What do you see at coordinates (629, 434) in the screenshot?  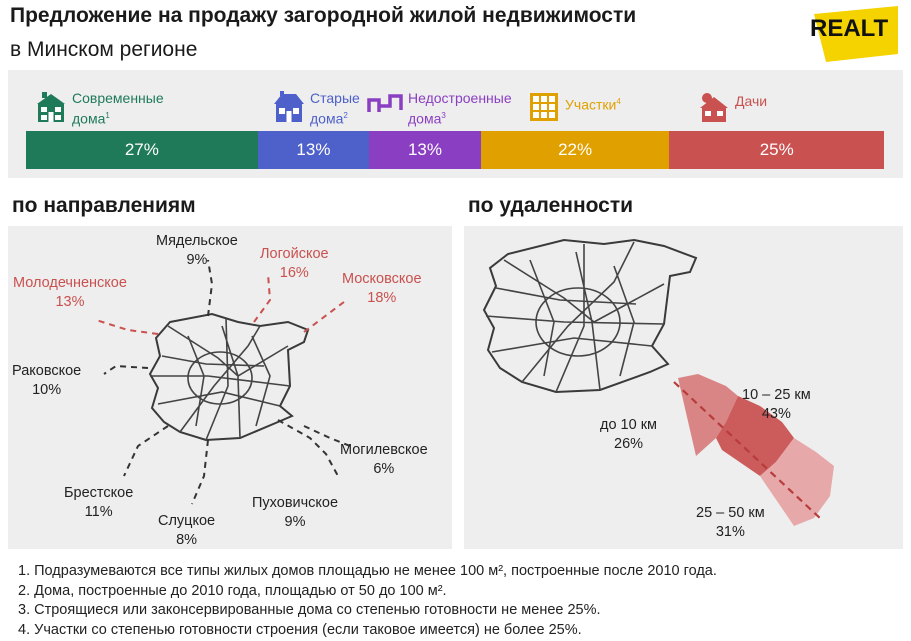 I see `distance-label: до 10 км 26%` at bounding box center [629, 434].